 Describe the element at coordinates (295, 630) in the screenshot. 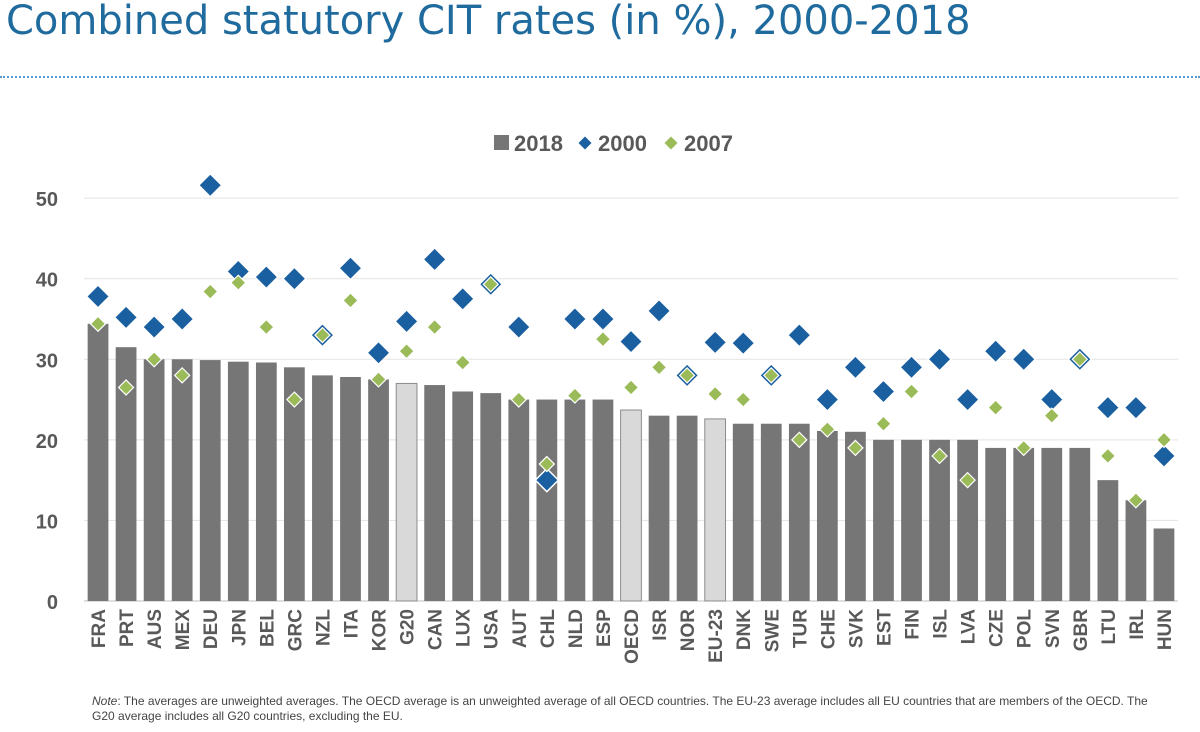

I see `x-tick-label-grc: GRC` at that location.